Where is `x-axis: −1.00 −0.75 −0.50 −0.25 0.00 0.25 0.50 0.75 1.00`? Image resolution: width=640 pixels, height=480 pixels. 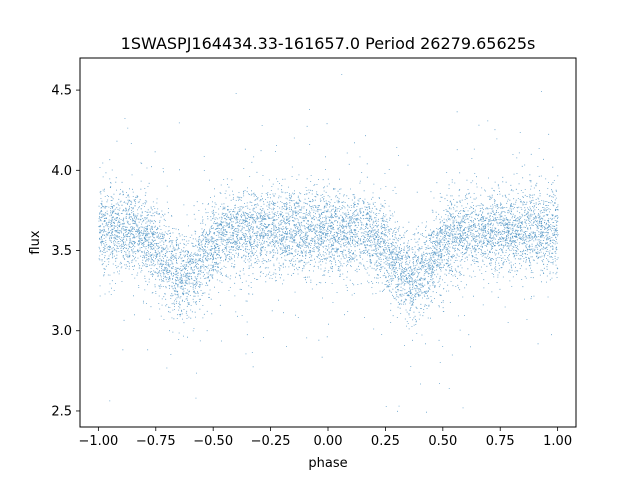 x-axis: −1.00 −0.75 −0.50 −0.25 0.00 0.25 0.50 0.75 1.00 is located at coordinates (325, 438).